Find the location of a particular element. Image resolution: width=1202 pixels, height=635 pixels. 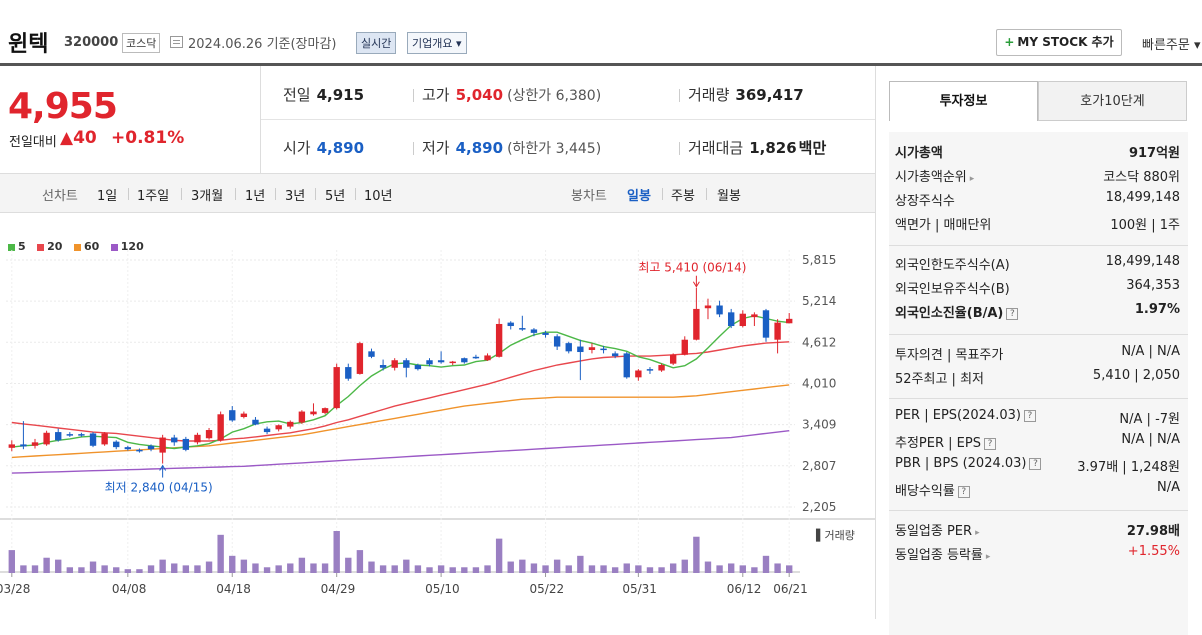

stat-value: 369,417 is located at coordinates (769, 95).